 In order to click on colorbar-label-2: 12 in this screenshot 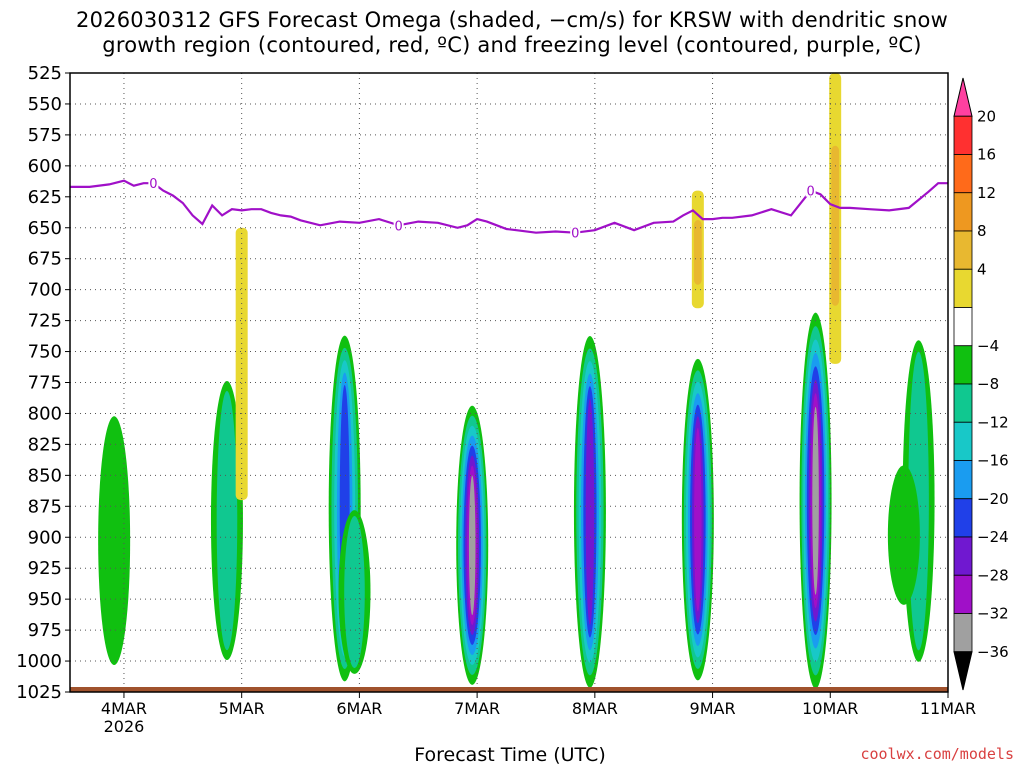, I will do `click(986, 193)`.